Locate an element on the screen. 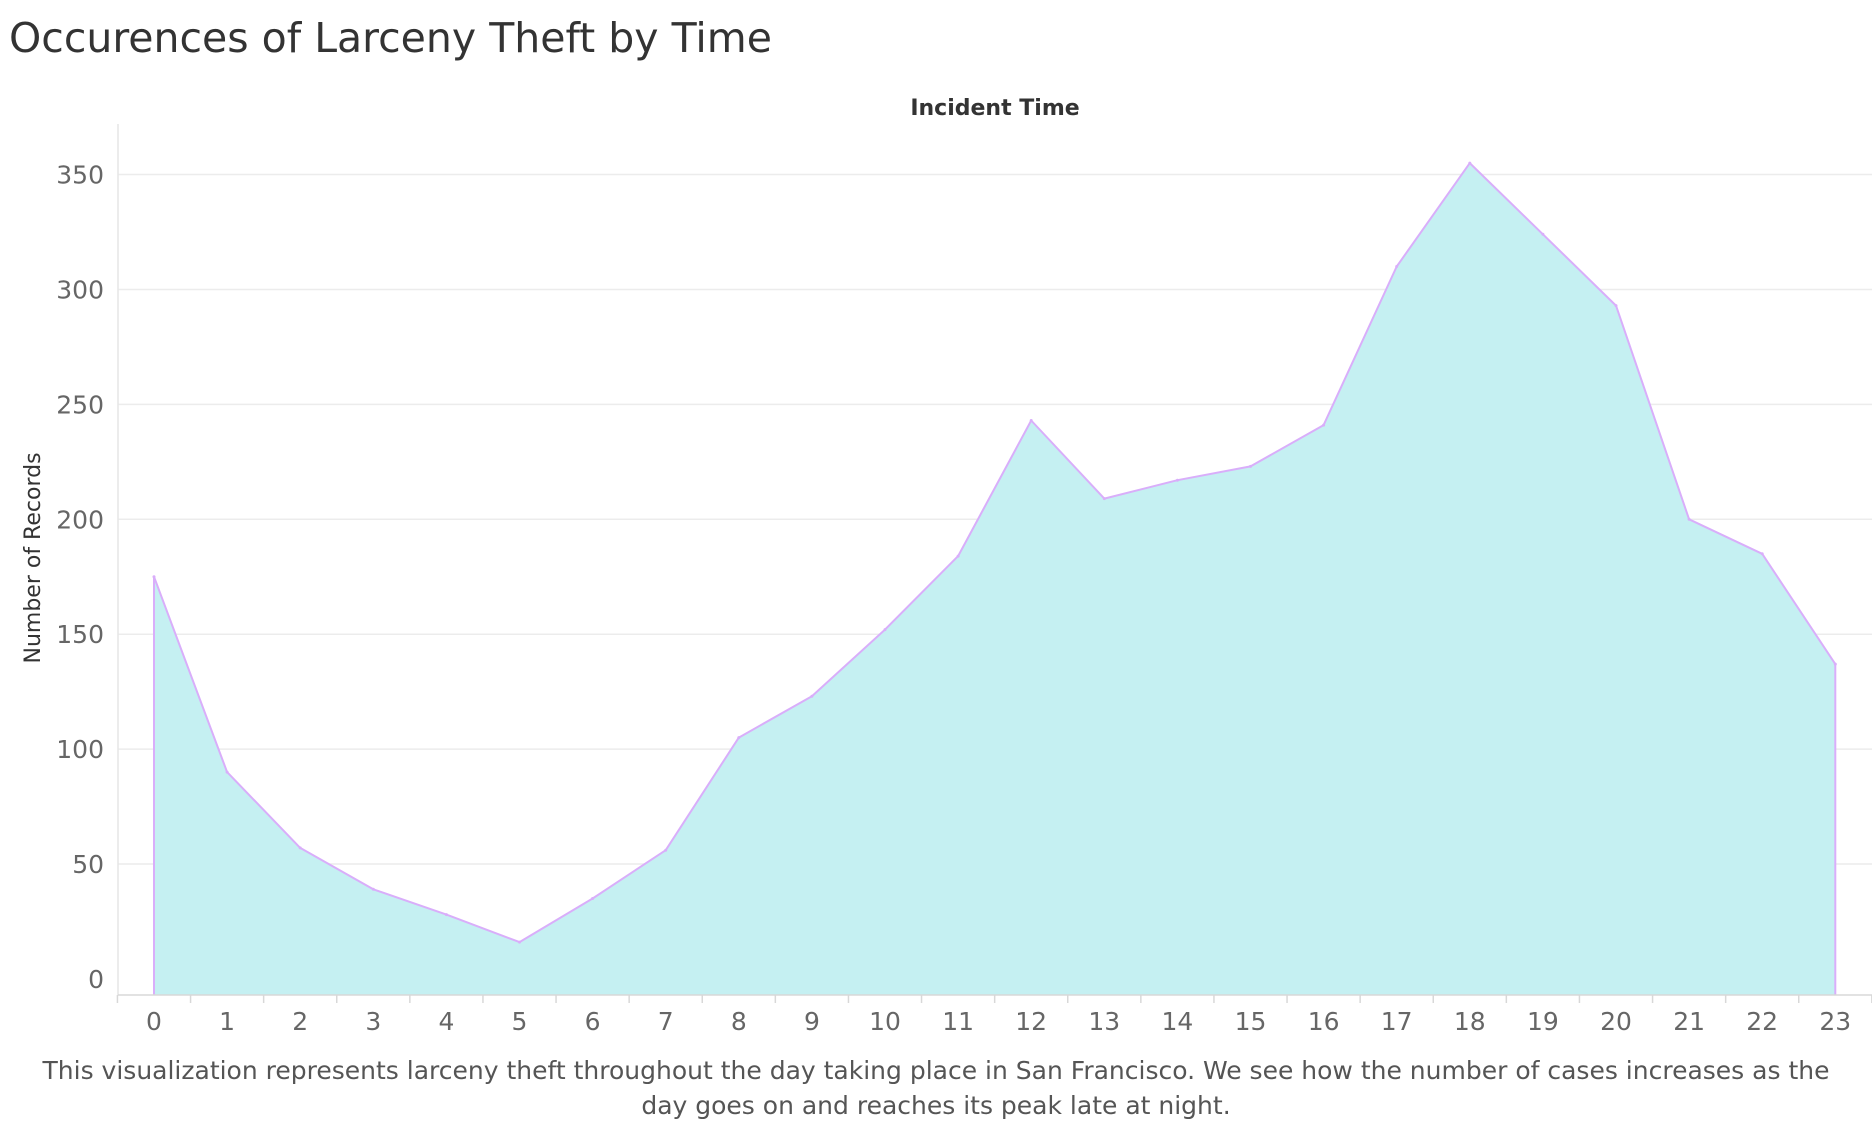  x-tick-label: 14 is located at coordinates (1177, 1021).